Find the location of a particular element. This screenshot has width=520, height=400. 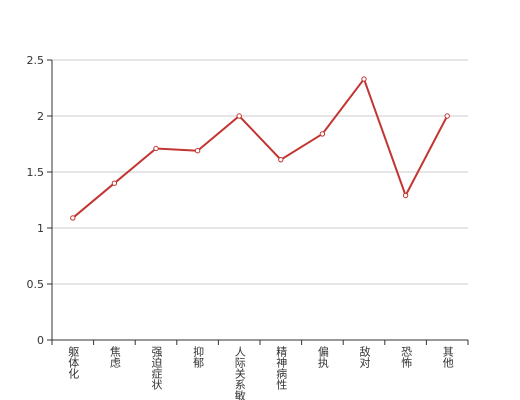

x-tick-label: 其他 is located at coordinates (447, 357).